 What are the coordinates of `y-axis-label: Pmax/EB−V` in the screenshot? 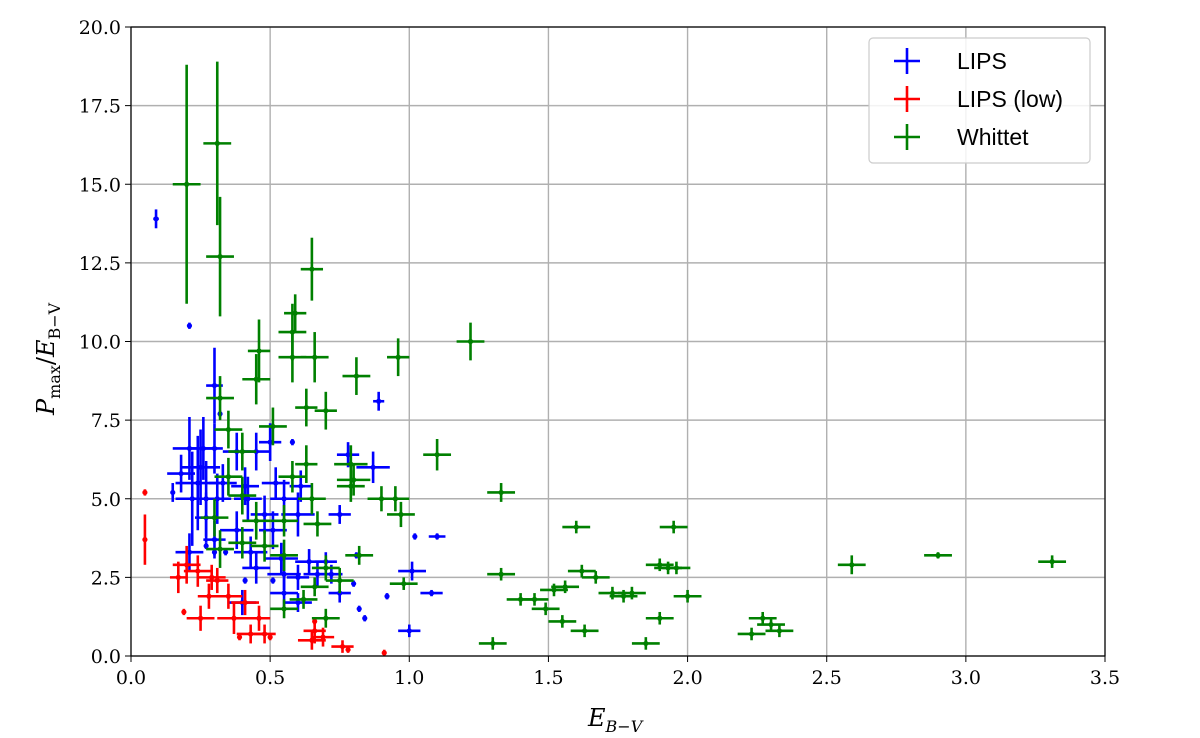 It's located at (48, 359).